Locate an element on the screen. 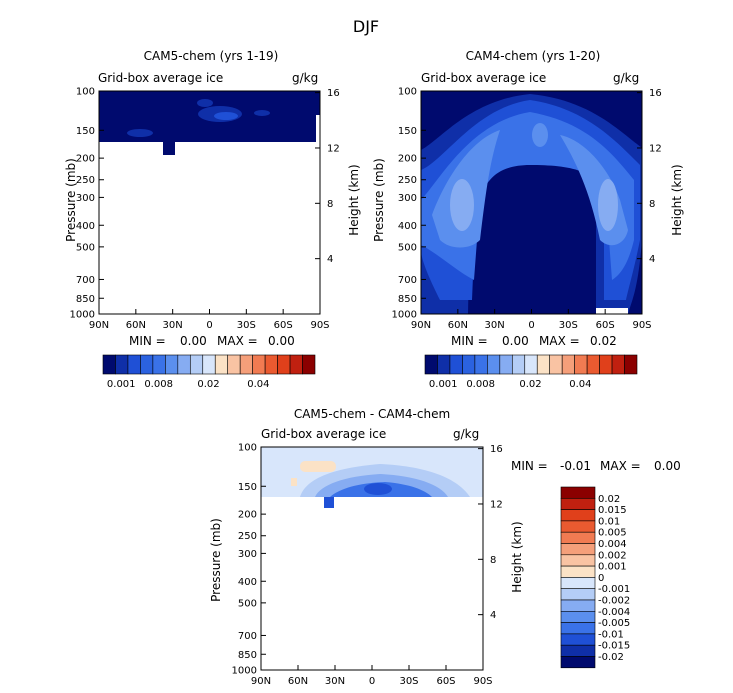 This screenshot has width=733, height=693. colorbar-label: 0.02 is located at coordinates (530, 384).